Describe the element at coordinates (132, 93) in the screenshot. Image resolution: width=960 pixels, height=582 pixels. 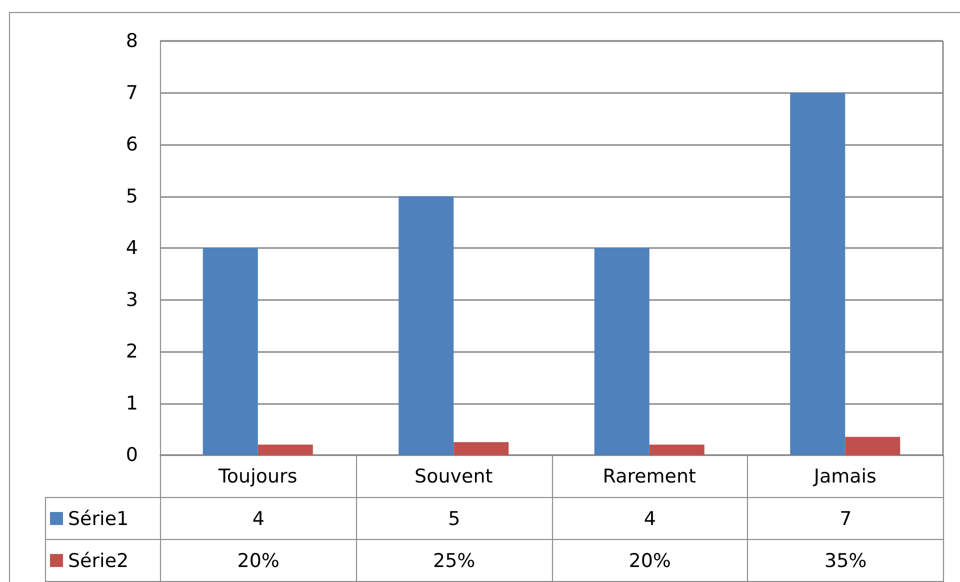
I see `y-tick-label: 7` at that location.